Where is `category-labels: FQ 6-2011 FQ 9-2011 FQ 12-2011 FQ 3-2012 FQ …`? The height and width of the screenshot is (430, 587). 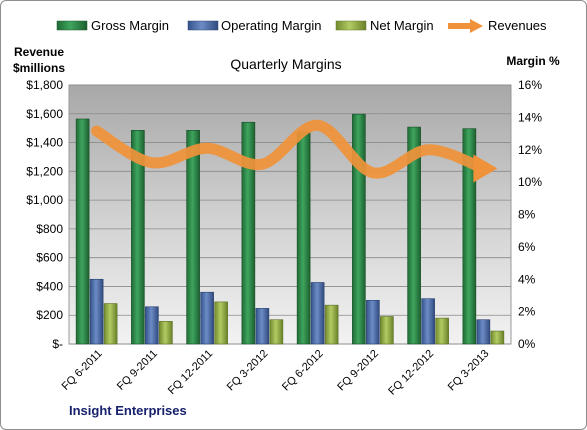
category-labels: FQ 6-2011 FQ 9-2011 FQ 12-2011 FQ 3-2012 FQ … is located at coordinates (276, 373).